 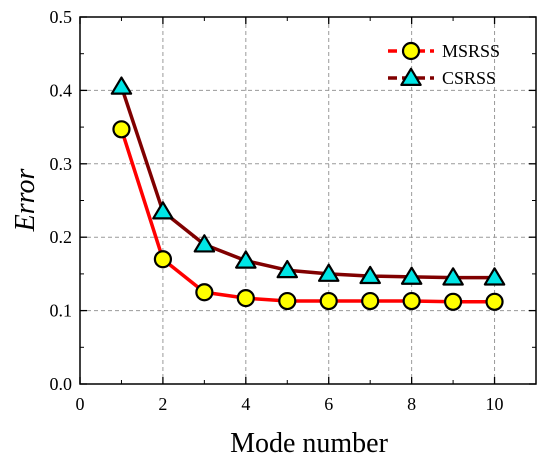 What do you see at coordinates (61, 384) in the screenshot?
I see `y-tick-label: 0.0` at bounding box center [61, 384].